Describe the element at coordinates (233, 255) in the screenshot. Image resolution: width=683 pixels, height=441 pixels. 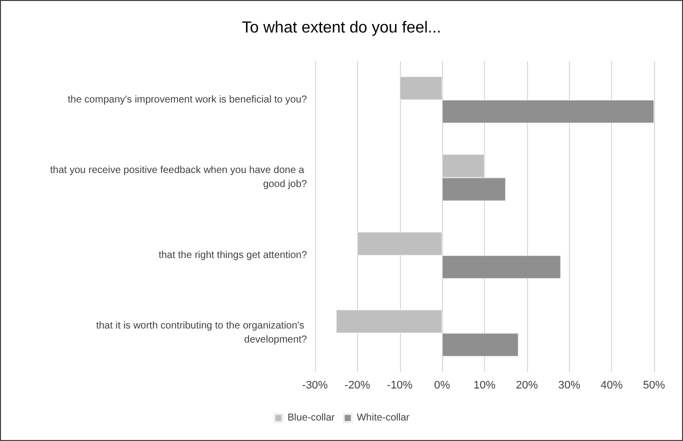
I see `y-tick-label: that the right things get attention?` at that location.